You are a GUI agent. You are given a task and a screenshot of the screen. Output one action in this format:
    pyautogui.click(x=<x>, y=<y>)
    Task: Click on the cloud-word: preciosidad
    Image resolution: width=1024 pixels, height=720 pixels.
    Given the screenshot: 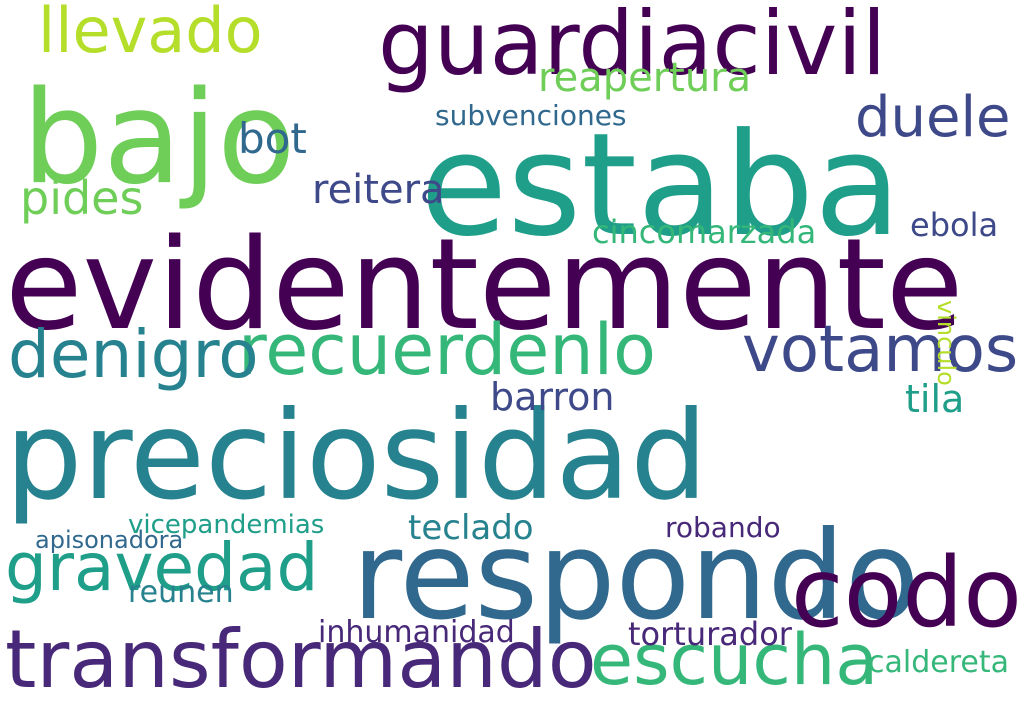 What is the action you would take?
    pyautogui.click(x=356, y=456)
    